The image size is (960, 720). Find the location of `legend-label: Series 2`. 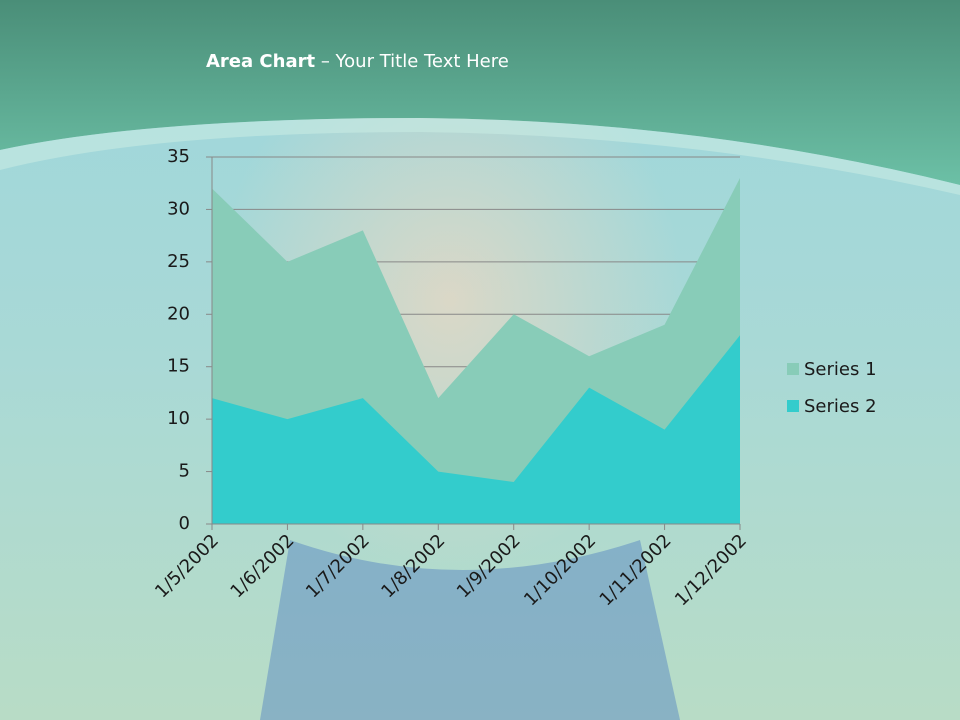

legend-label: Series 2 is located at coordinates (840, 406).